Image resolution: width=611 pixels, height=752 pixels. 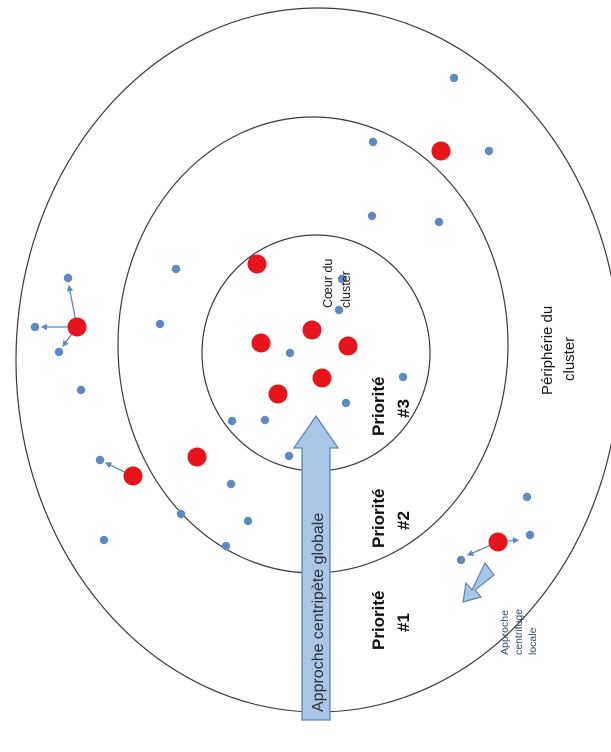 What do you see at coordinates (391, 518) in the screenshot?
I see `priority-2-label: Priorité #2` at bounding box center [391, 518].